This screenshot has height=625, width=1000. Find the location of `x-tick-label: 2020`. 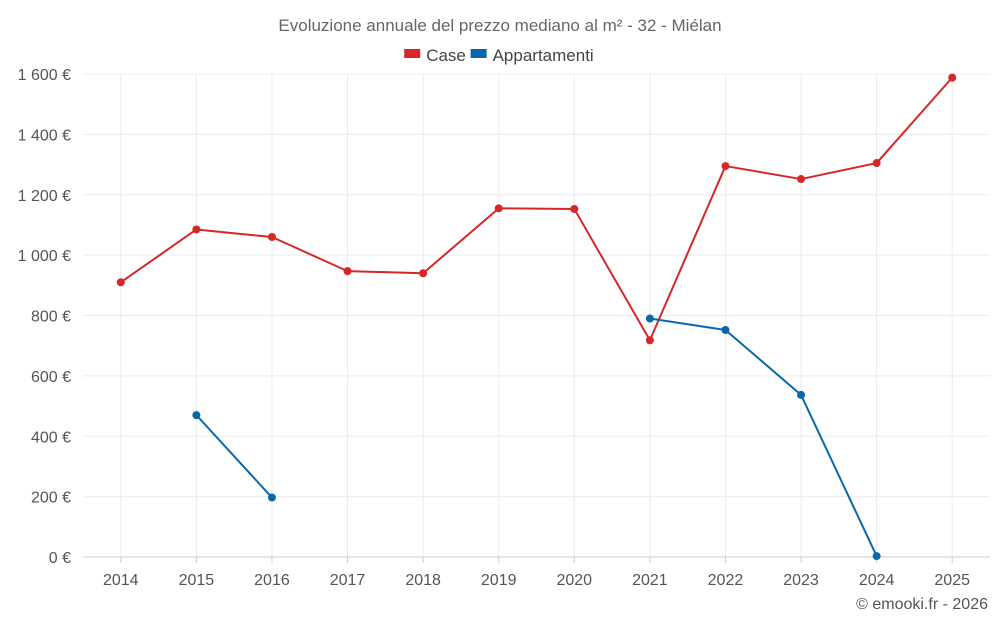

x-tick-label: 2020 is located at coordinates (574, 580).